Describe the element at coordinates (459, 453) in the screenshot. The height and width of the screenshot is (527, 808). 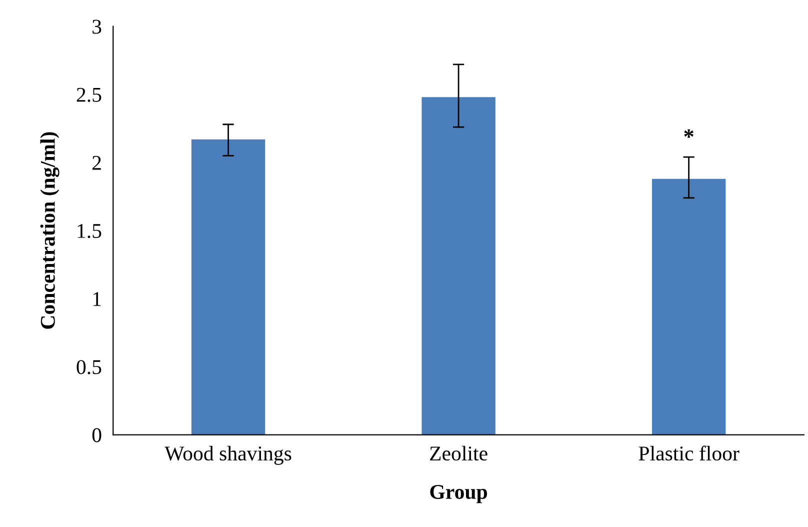
I see `x-tick-label: Zeolite` at that location.